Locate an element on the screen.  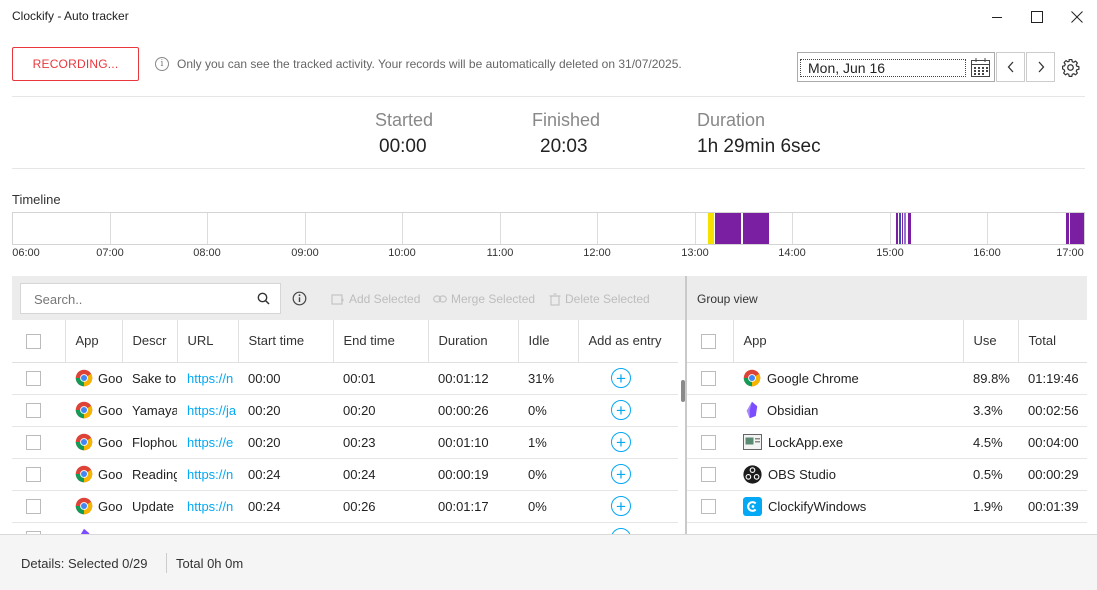
finished-stat: Finished 20:03 is located at coordinates (566, 134).